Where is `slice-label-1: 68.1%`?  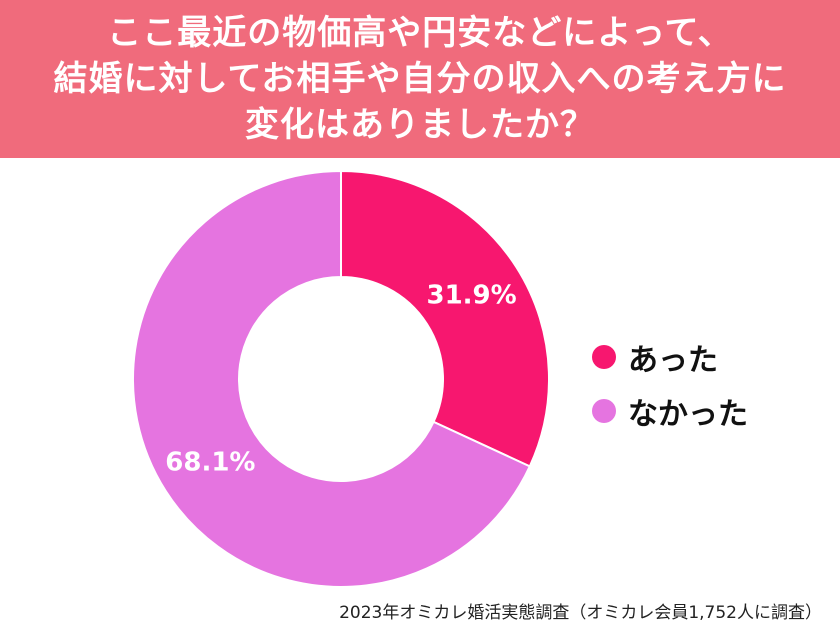
slice-label-1: 68.1% is located at coordinates (210, 462).